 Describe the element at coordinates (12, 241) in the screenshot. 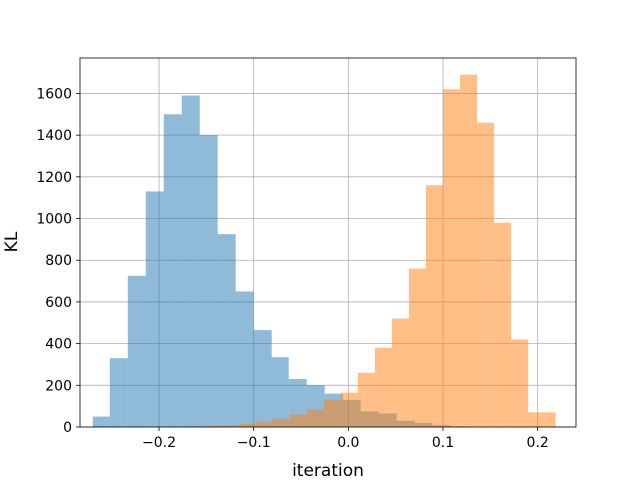

I see `y-axis-label: KL` at that location.